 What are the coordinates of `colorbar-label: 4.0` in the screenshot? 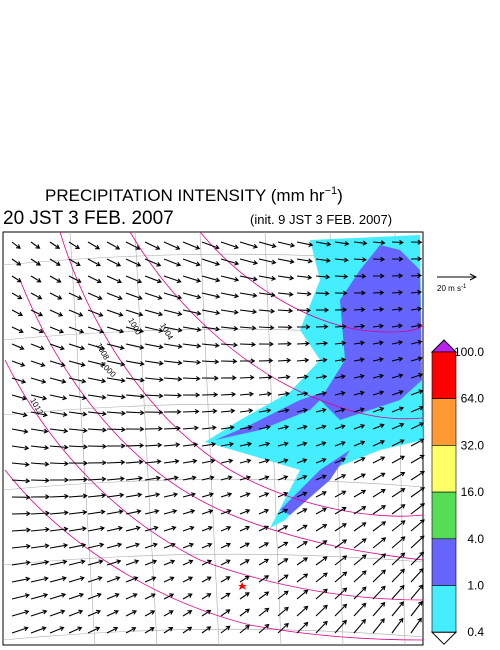 It's located at (475, 539).